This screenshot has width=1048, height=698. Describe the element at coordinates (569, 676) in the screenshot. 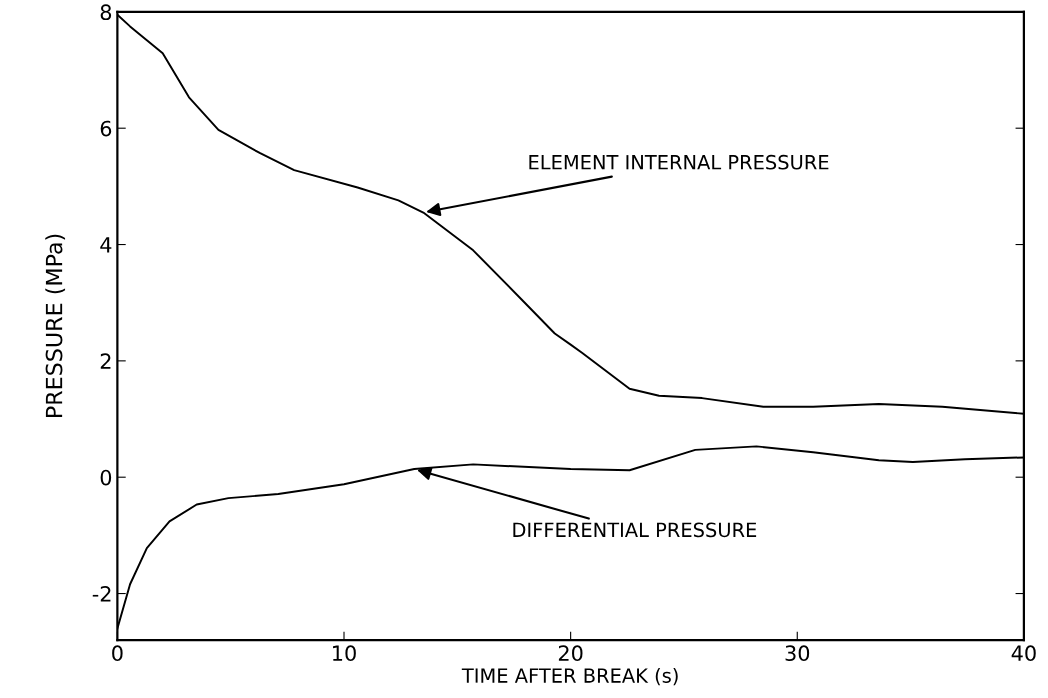

I see `x-axis-title: TIME AFTER BREAK (s)` at that location.